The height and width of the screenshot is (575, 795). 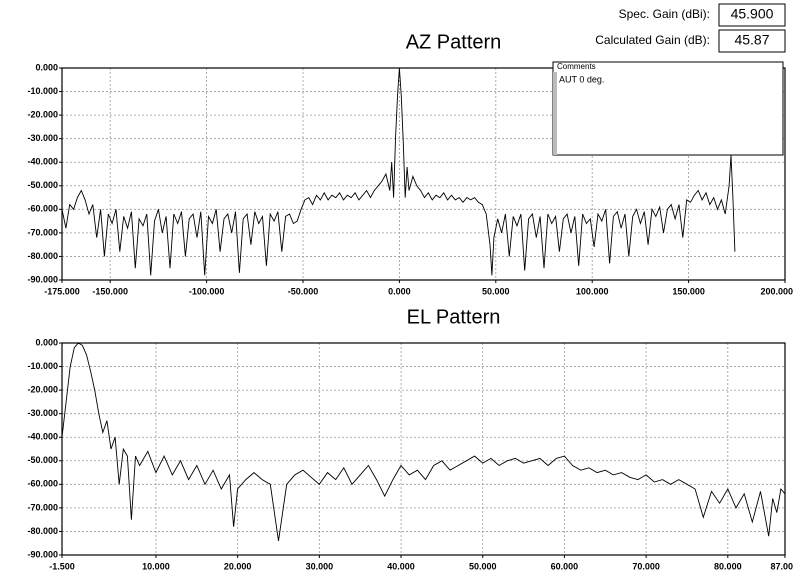 What do you see at coordinates (62, 291) in the screenshot?
I see `x-tick-label: -175.000` at bounding box center [62, 291].